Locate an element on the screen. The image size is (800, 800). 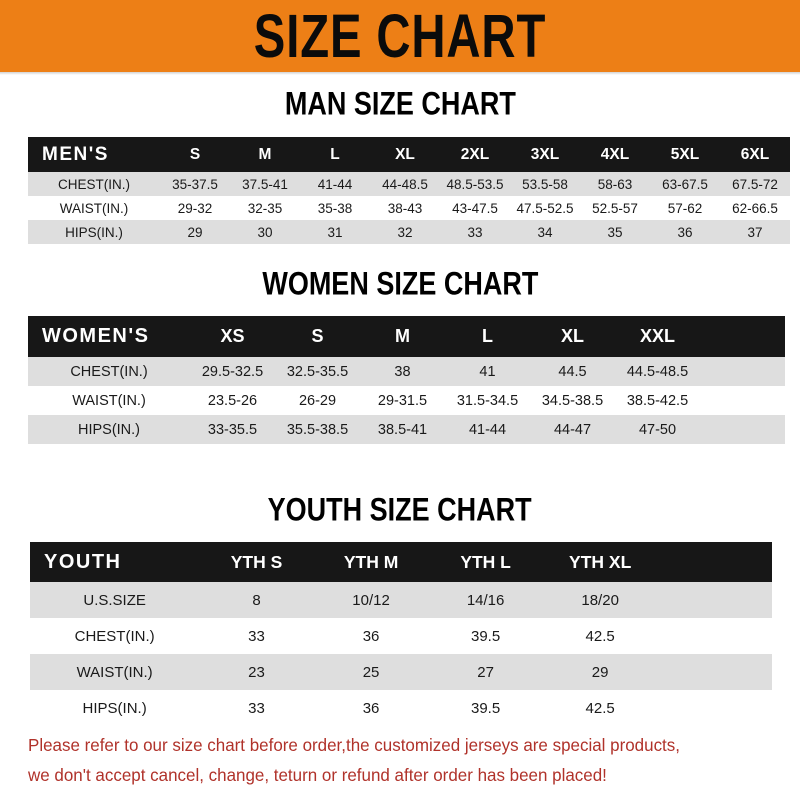
table-cell: 34 is located at coordinates (545, 232).